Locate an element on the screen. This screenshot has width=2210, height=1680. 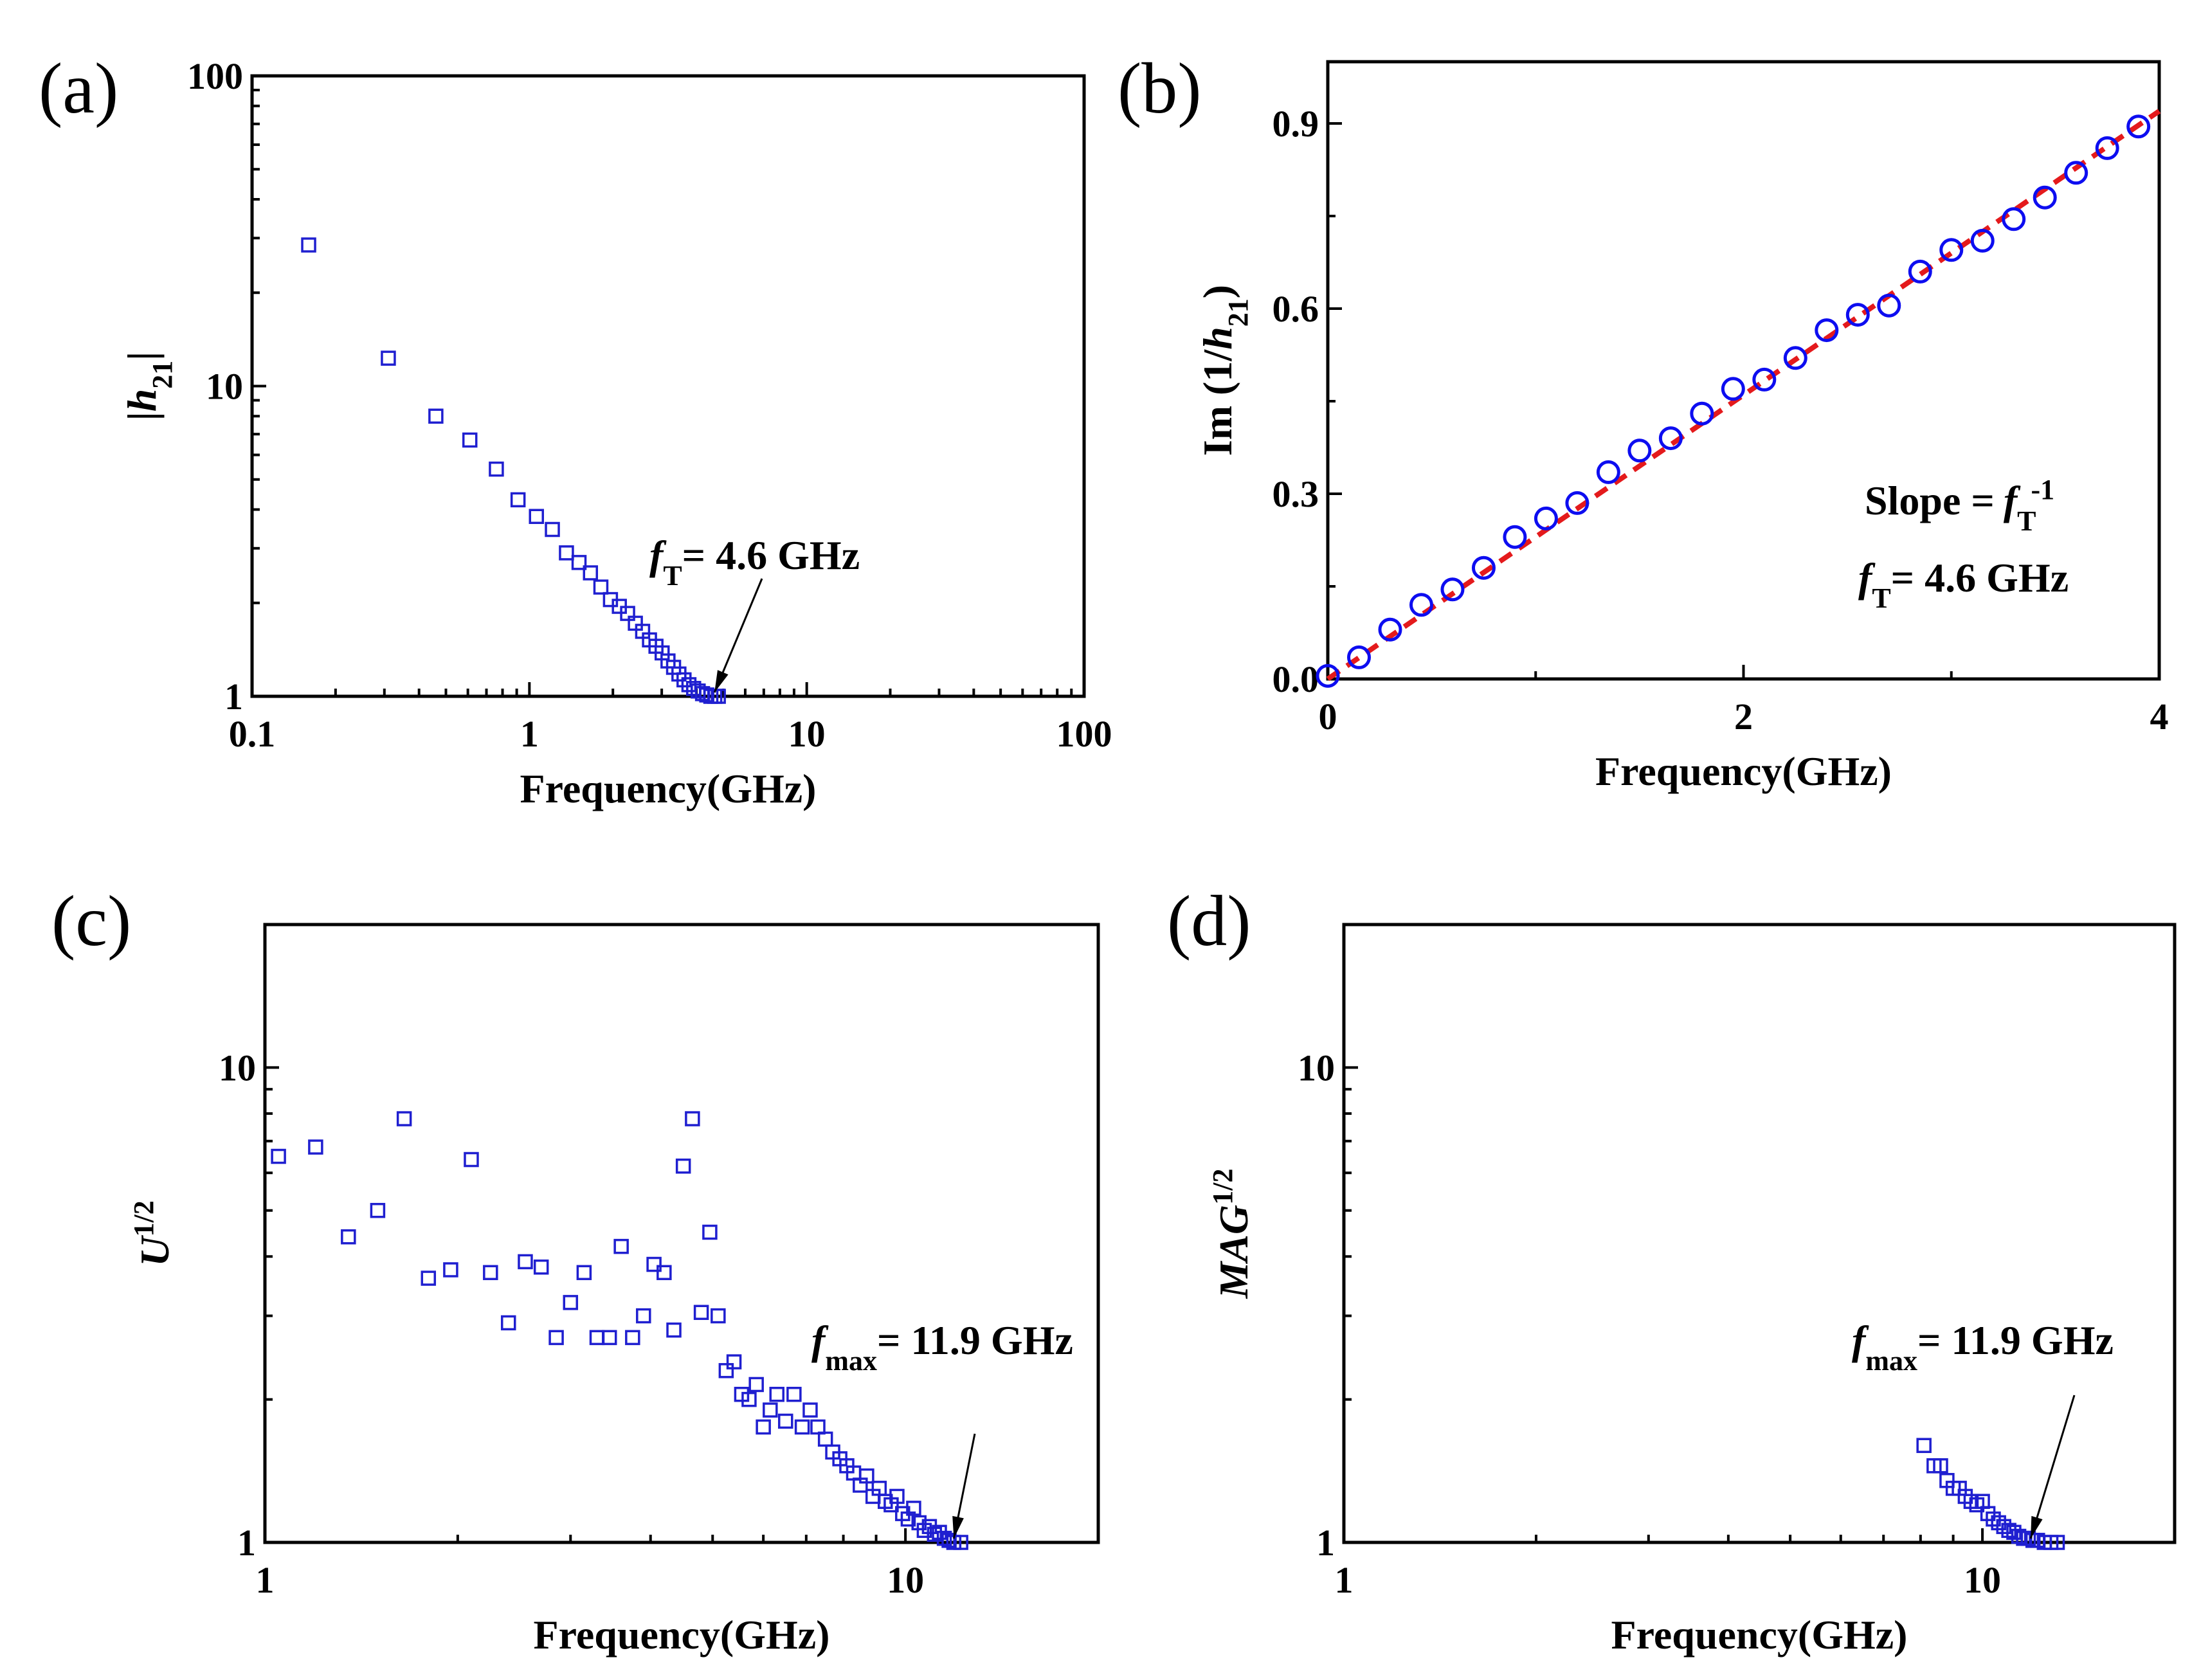
x-tick-label: 0 is located at coordinates (1328, 717).